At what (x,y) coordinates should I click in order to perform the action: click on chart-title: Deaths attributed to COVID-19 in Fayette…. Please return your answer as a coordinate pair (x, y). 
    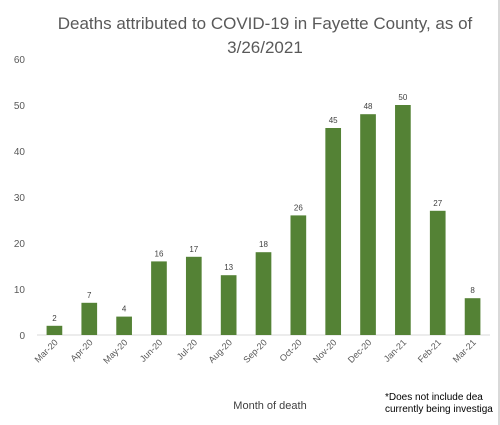
    Looking at the image, I should click on (265, 36).